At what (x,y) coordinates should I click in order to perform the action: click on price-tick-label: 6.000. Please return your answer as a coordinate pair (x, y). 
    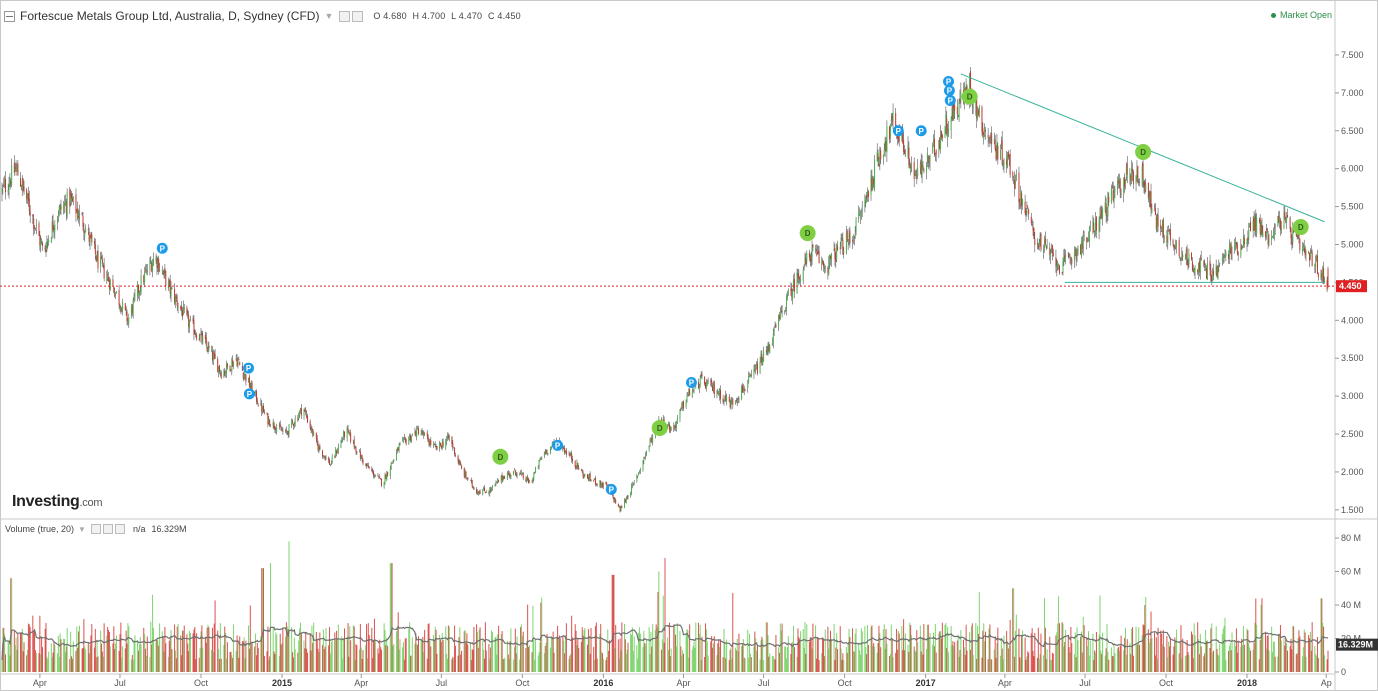
    Looking at the image, I should click on (1352, 169).